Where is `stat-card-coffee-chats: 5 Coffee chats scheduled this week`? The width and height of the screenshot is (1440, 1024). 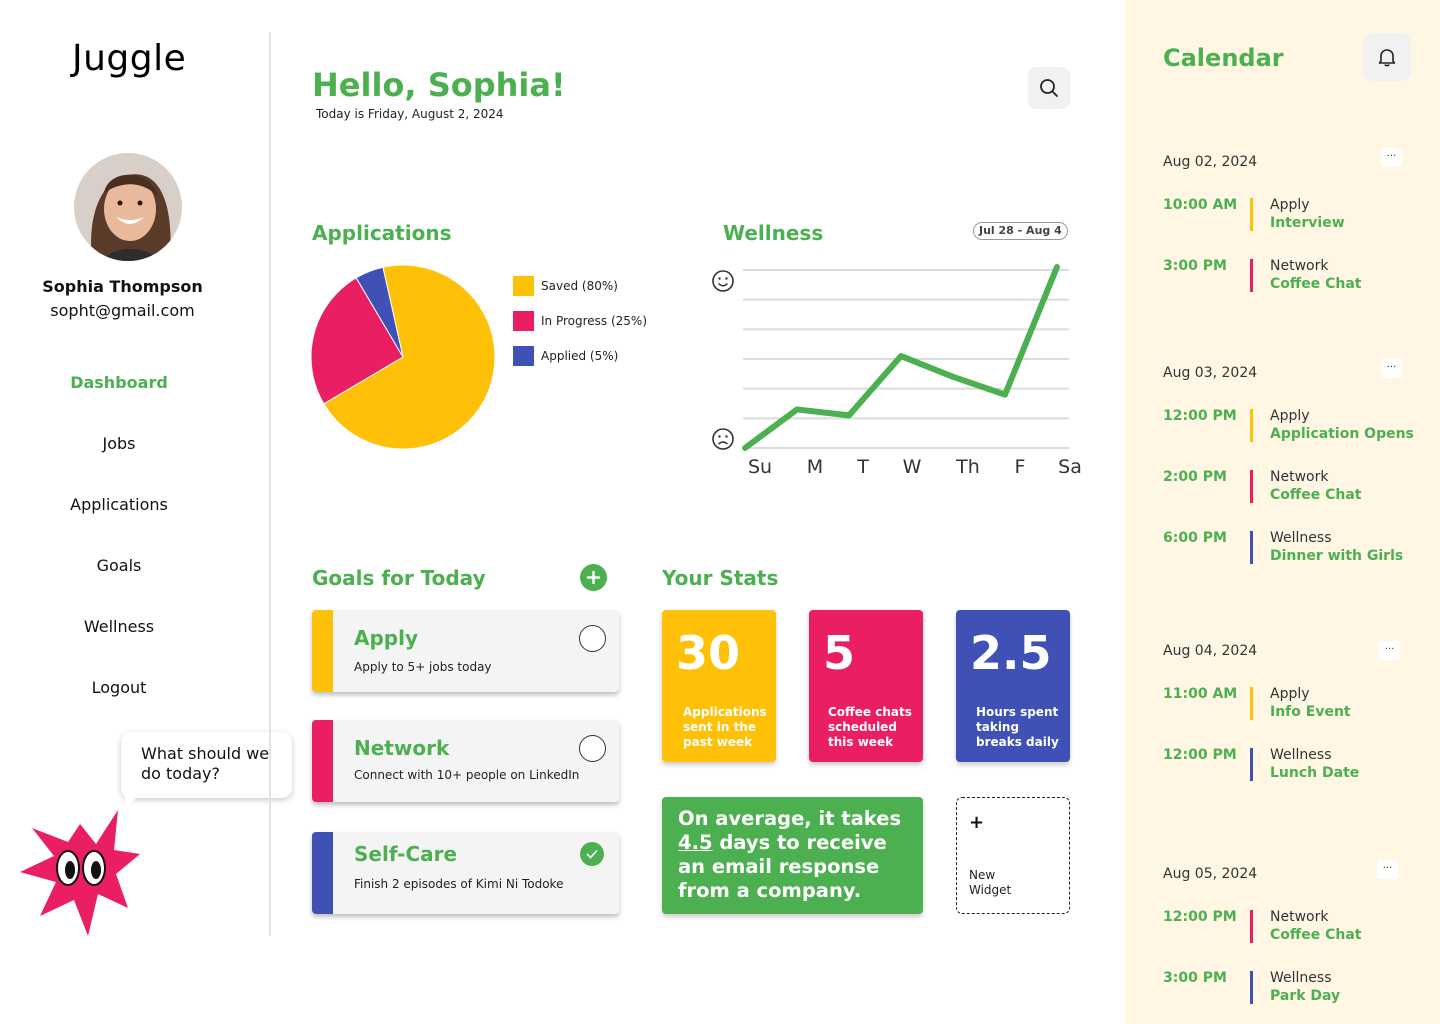 stat-card-coffee-chats: 5 Coffee chats scheduled this week is located at coordinates (866, 686).